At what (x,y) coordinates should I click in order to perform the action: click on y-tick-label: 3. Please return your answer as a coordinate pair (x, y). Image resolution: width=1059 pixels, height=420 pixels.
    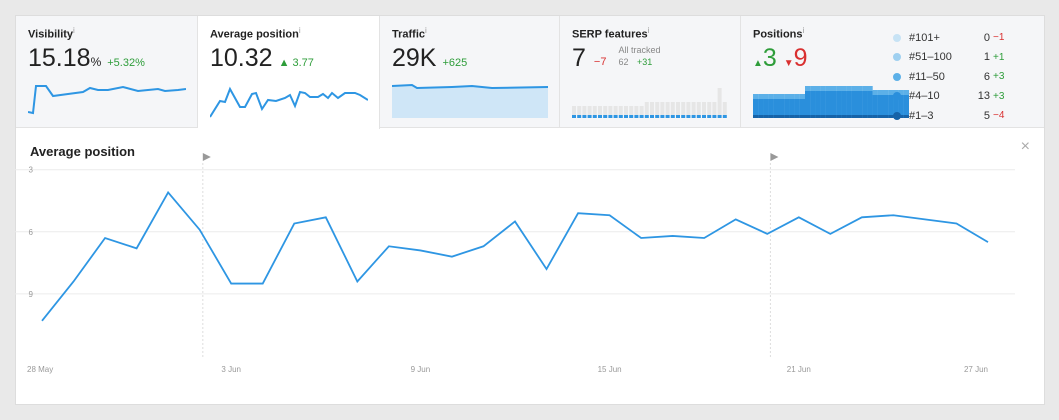
    Looking at the image, I should click on (31, 170).